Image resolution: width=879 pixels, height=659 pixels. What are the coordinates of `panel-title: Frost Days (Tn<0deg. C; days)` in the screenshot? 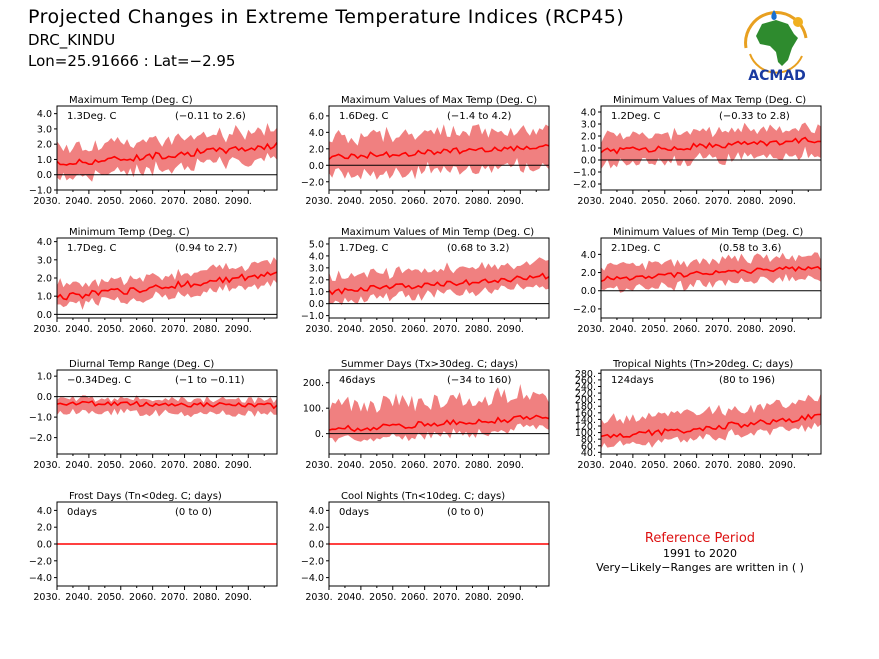 It's located at (145, 496).